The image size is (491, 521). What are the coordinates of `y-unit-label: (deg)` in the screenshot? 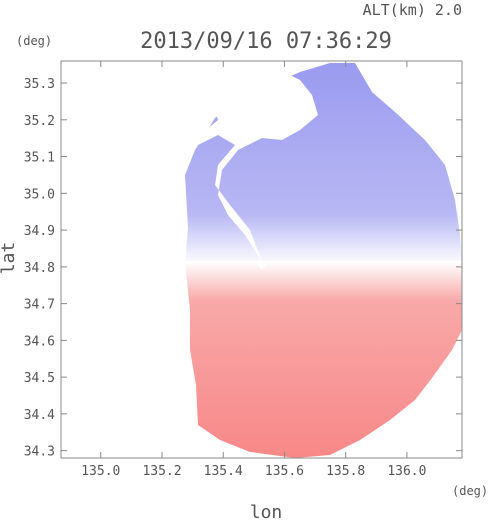 It's located at (34, 41).